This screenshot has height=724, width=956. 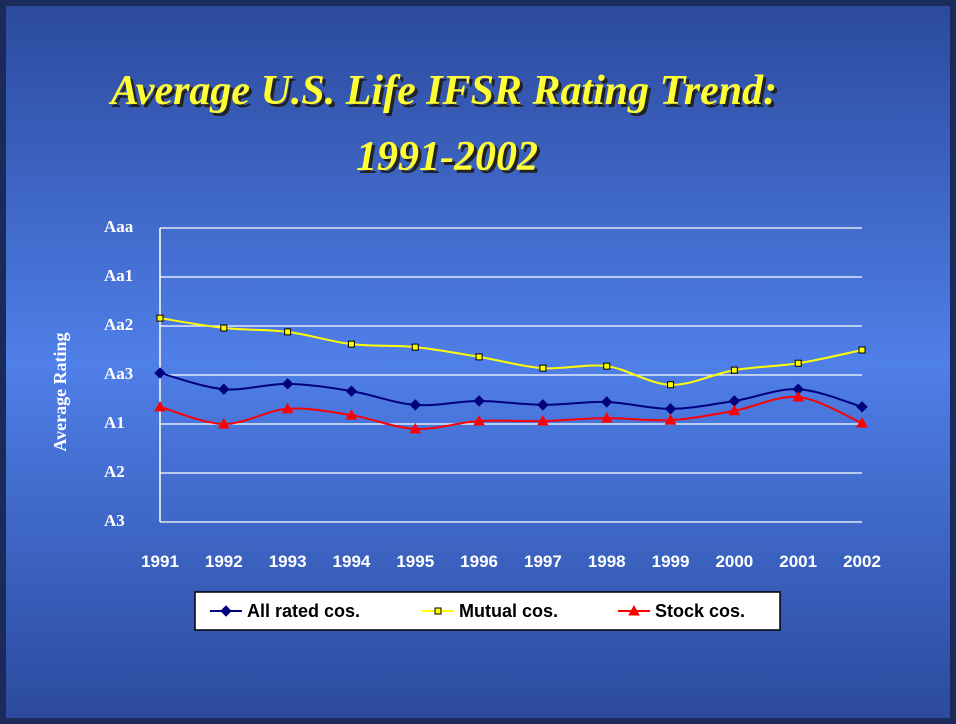 I want to click on y-tick-label: Aa3, so click(x=118, y=373).